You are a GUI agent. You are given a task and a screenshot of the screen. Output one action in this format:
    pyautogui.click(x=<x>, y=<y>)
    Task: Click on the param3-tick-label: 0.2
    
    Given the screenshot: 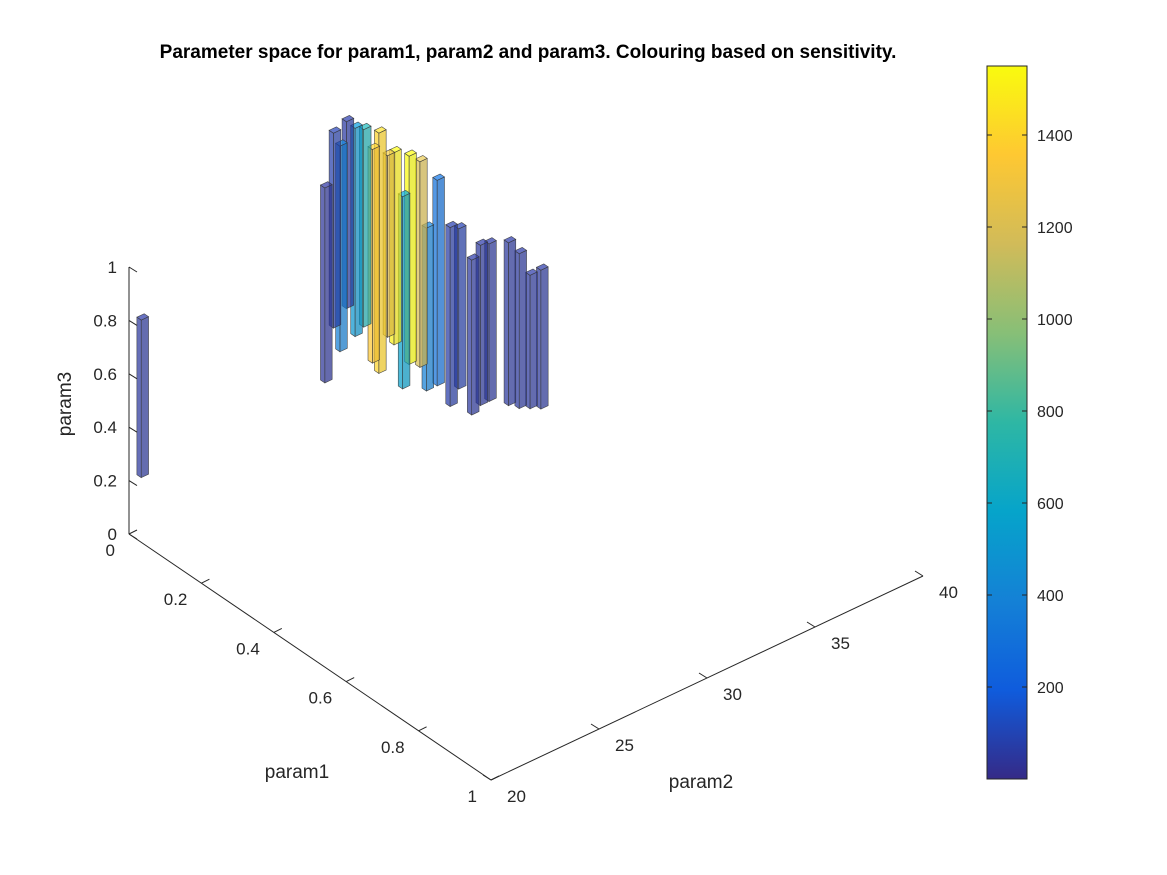 What is the action you would take?
    pyautogui.click(x=105, y=481)
    